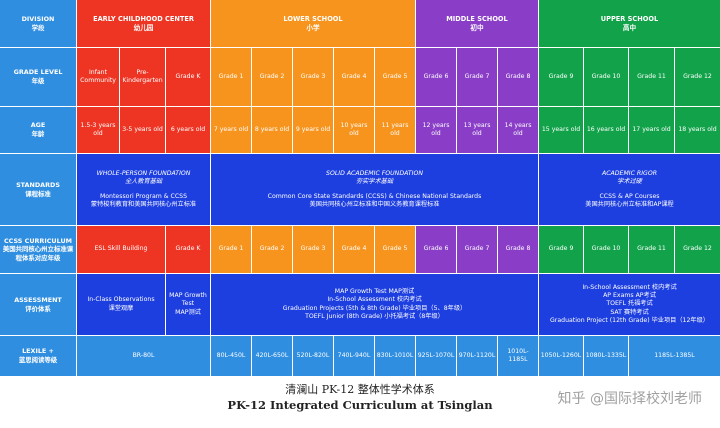 Image resolution: width=720 pixels, height=428 pixels. I want to click on row-header-lexile: LEXILE + 蓝思阅读等级, so click(38, 356).